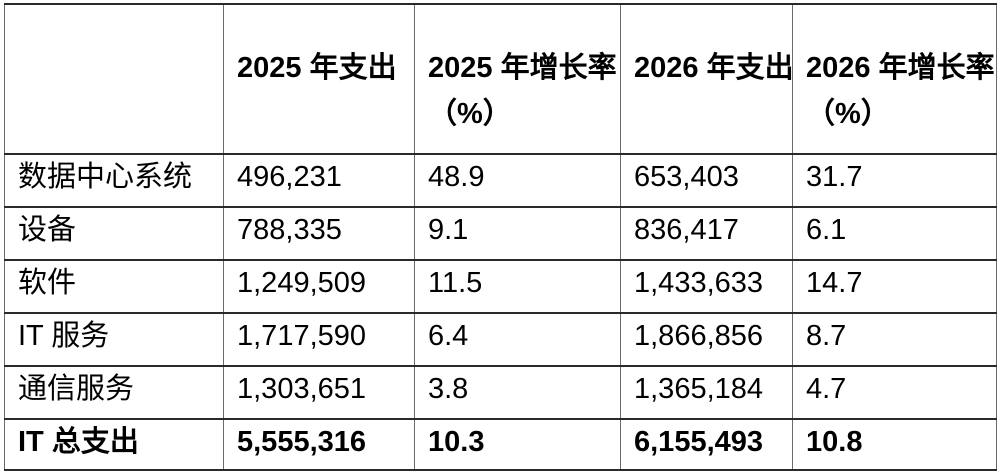 The width and height of the screenshot is (1000, 474). Describe the element at coordinates (706, 233) in the screenshot. I see `cell-2026-spend: 836,417` at that location.